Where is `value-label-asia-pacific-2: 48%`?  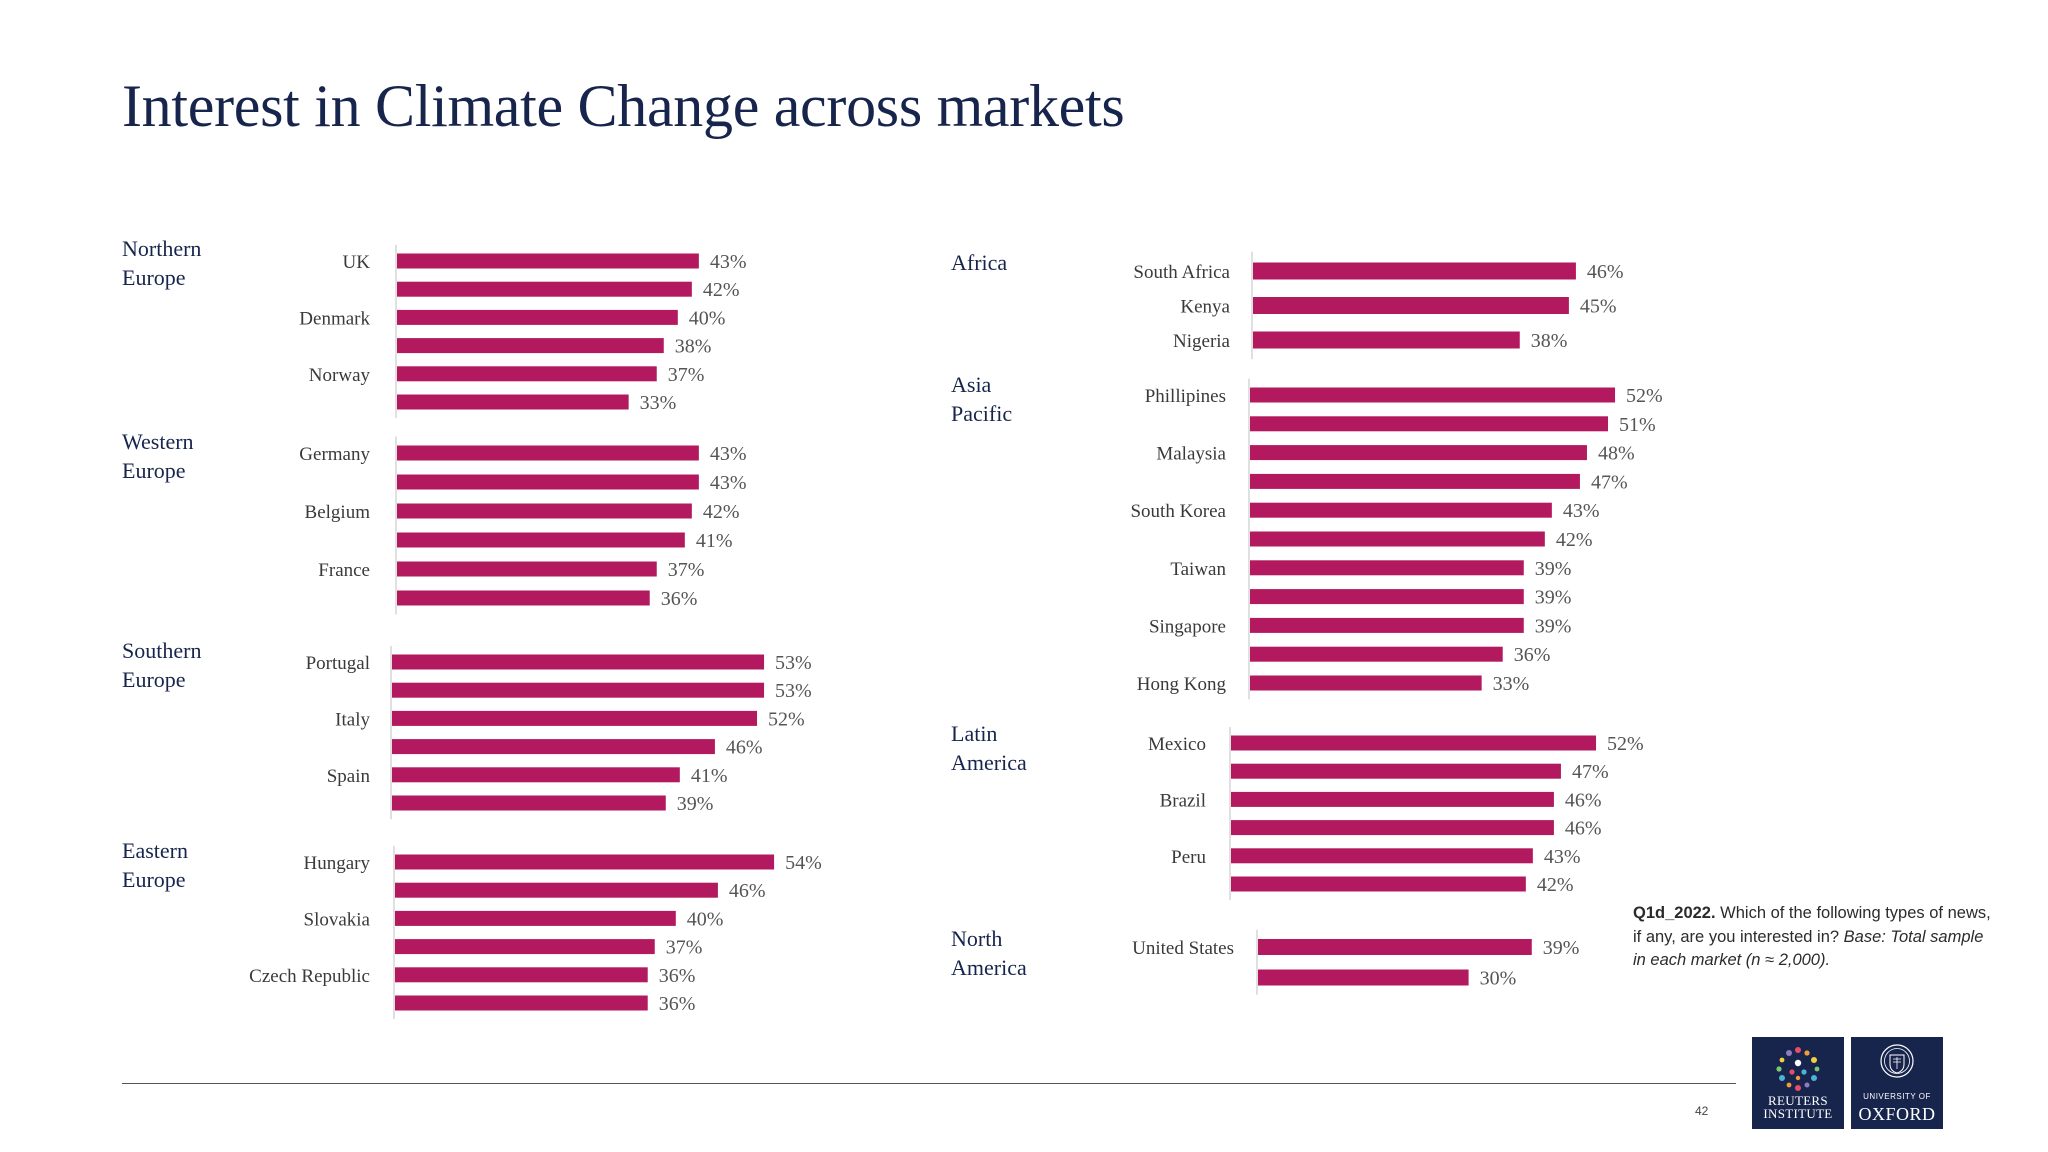
value-label-asia-pacific-2: 48% is located at coordinates (1616, 454).